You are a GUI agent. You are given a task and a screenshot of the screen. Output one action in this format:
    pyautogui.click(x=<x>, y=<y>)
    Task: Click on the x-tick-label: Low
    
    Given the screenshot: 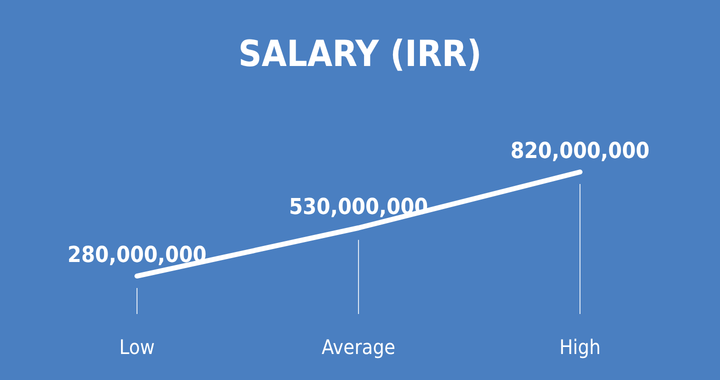 What is the action you would take?
    pyautogui.click(x=137, y=347)
    